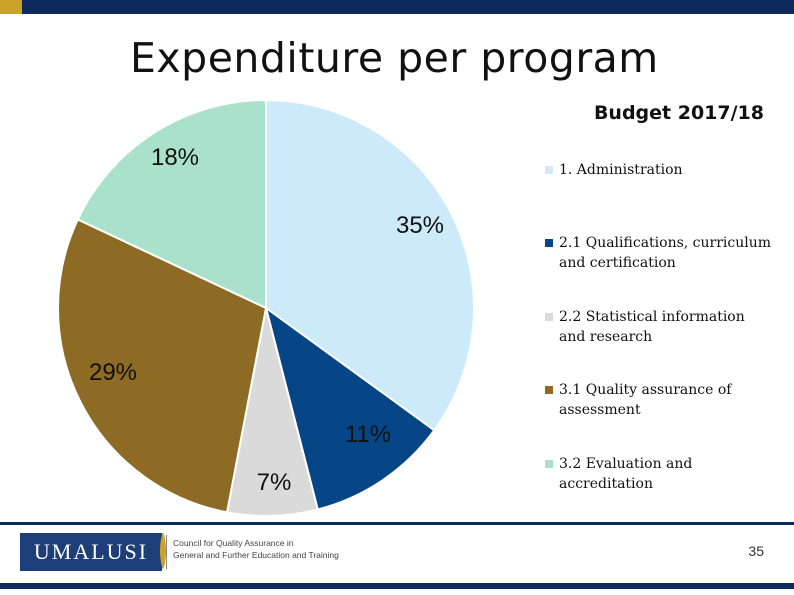 The width and height of the screenshot is (794, 595). Describe the element at coordinates (163, 551) in the screenshot. I see `emblem-icon` at that location.